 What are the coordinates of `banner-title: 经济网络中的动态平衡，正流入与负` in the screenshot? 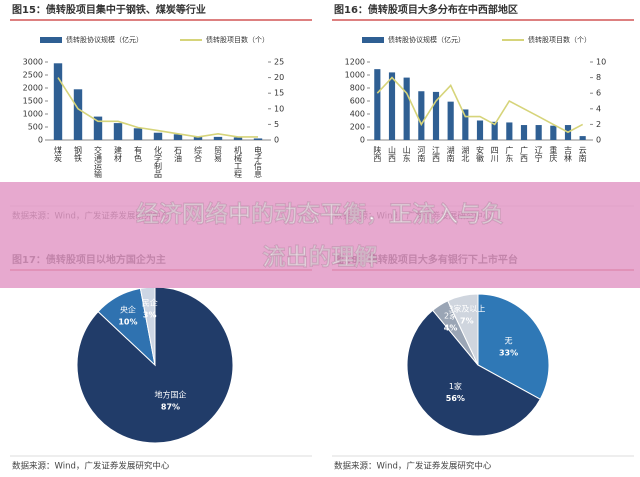 It's located at (320, 214).